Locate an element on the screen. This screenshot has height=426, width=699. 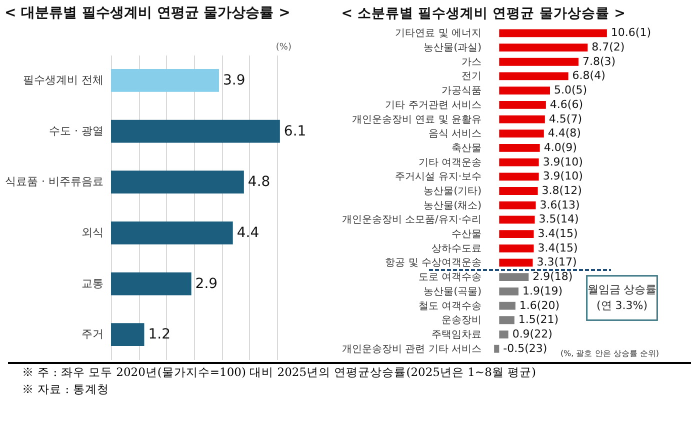
data-label: 2.9 is located at coordinates (206, 284).